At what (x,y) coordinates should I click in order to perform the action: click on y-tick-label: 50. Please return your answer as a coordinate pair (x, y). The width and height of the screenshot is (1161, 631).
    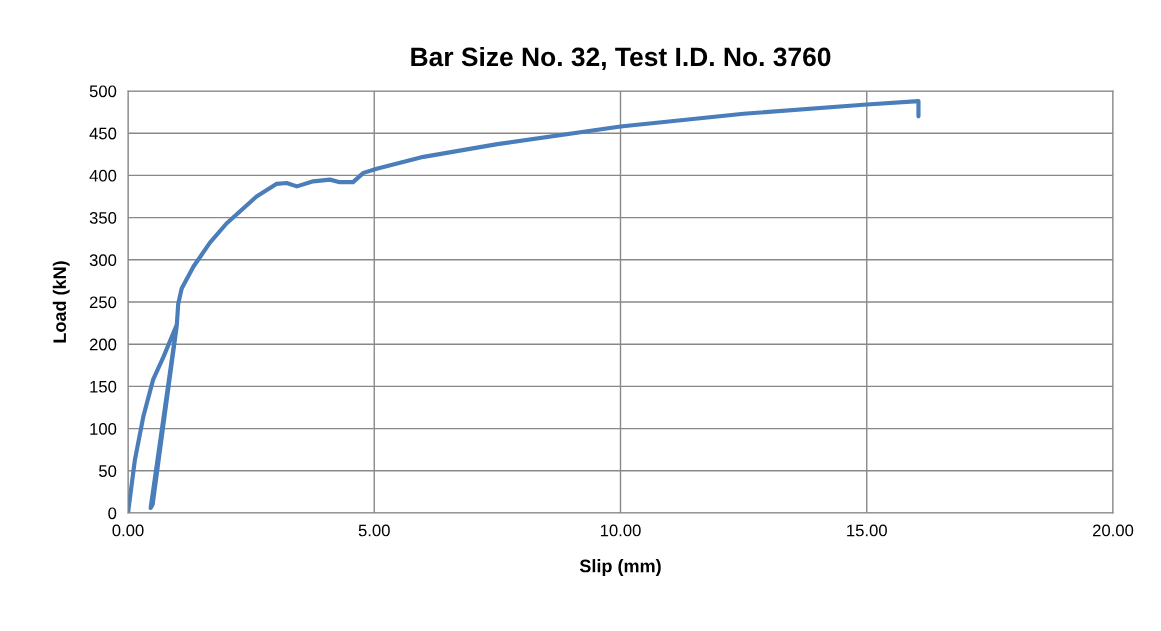
    Looking at the image, I should click on (108, 471).